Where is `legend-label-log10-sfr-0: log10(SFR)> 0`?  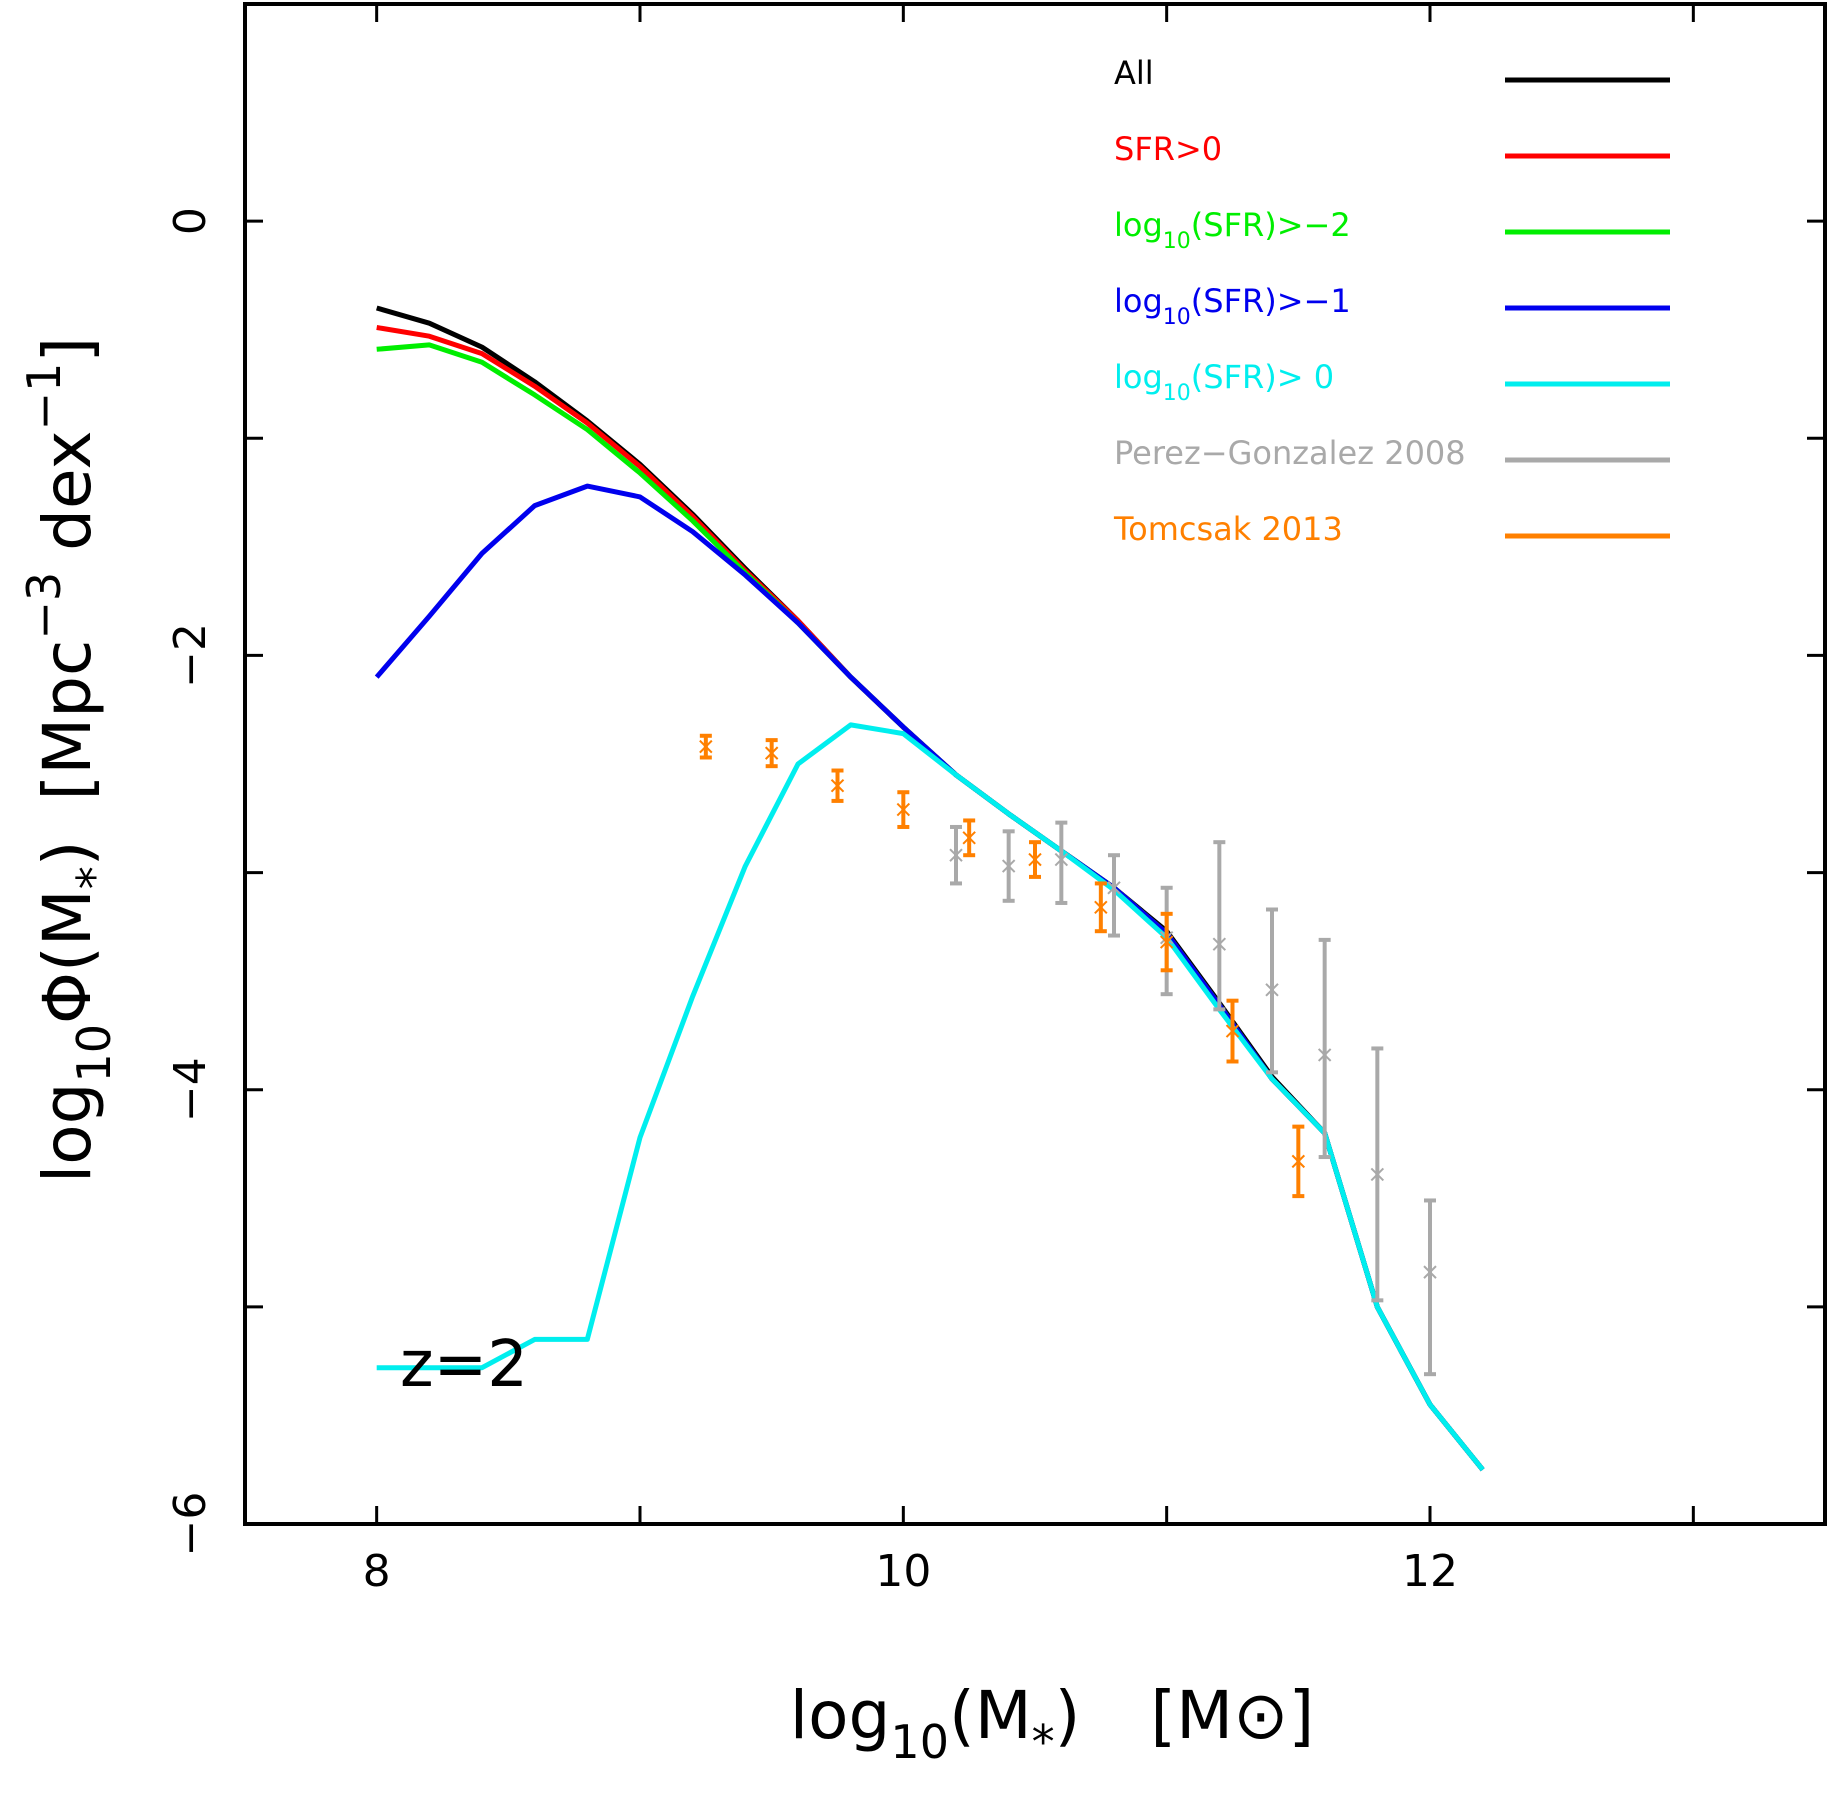
legend-label-log10-sfr-0: log10(SFR)> 0 is located at coordinates (1224, 382).